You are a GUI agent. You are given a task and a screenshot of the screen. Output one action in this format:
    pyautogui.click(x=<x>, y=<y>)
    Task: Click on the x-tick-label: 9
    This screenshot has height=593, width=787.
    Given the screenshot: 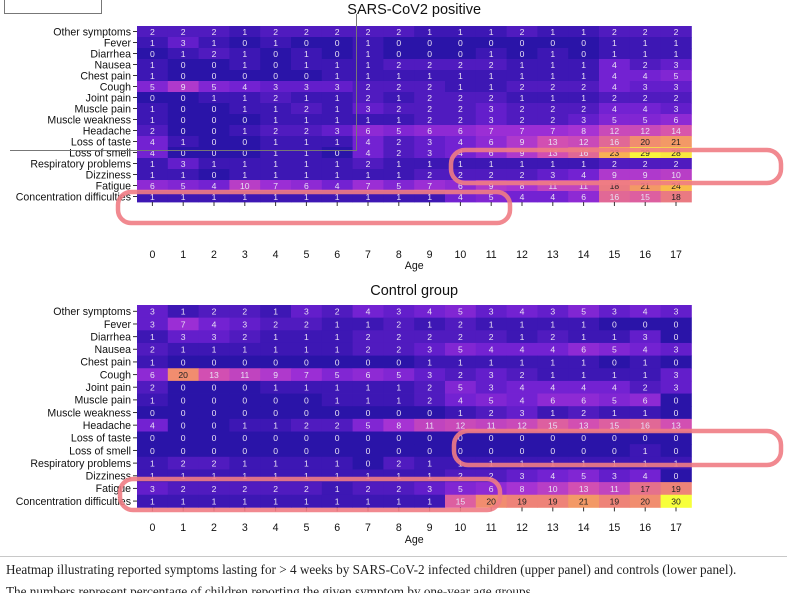 What is the action you would take?
    pyautogui.click(x=430, y=255)
    